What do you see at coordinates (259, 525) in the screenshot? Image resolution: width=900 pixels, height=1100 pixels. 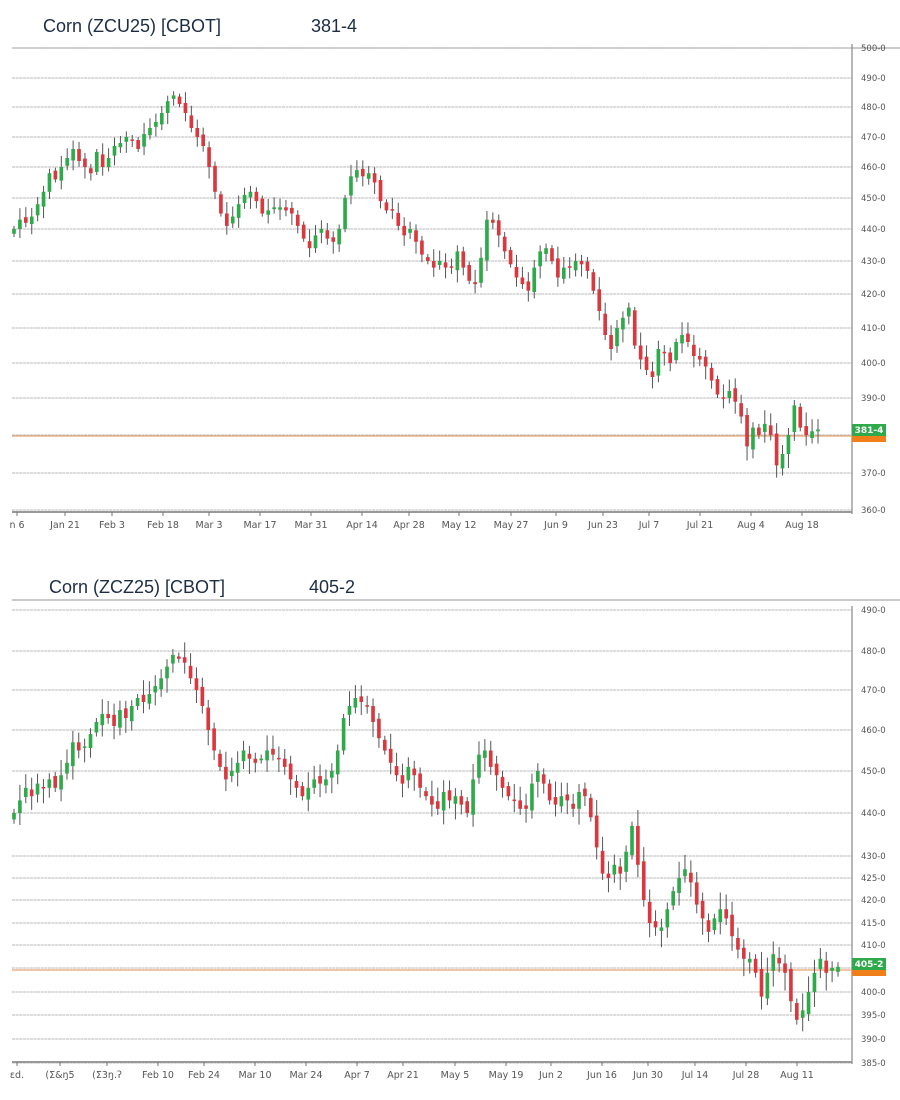 I see `x-tick-label: Mar 17` at bounding box center [259, 525].